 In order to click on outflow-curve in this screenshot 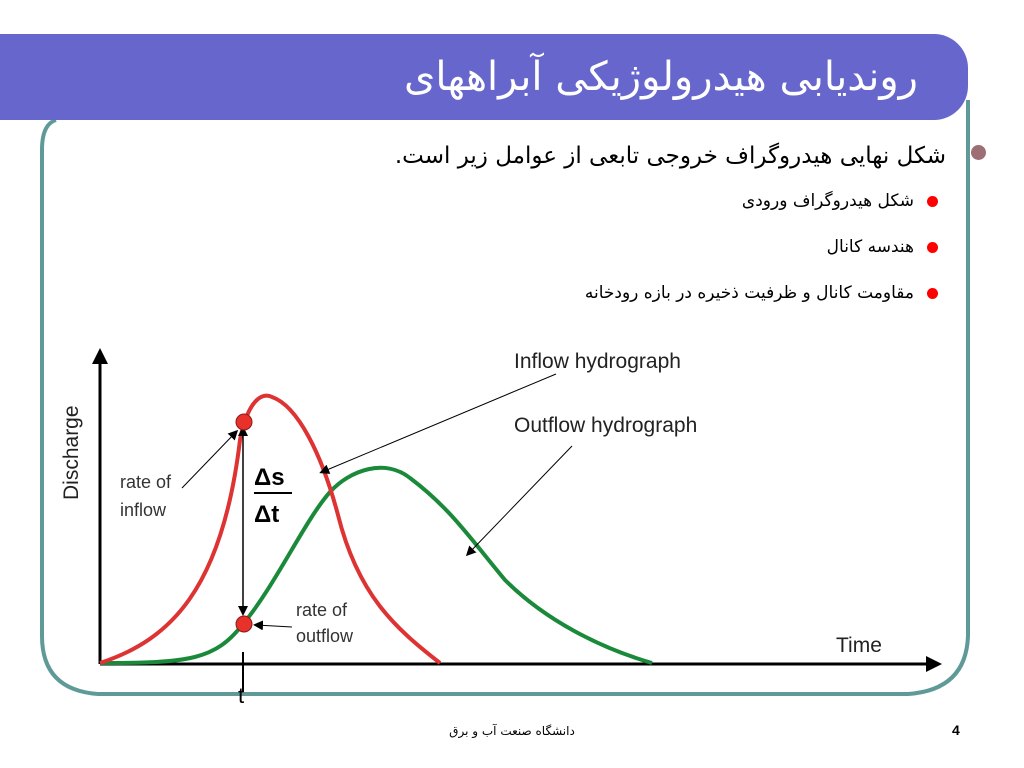, I will do `click(376, 565)`.